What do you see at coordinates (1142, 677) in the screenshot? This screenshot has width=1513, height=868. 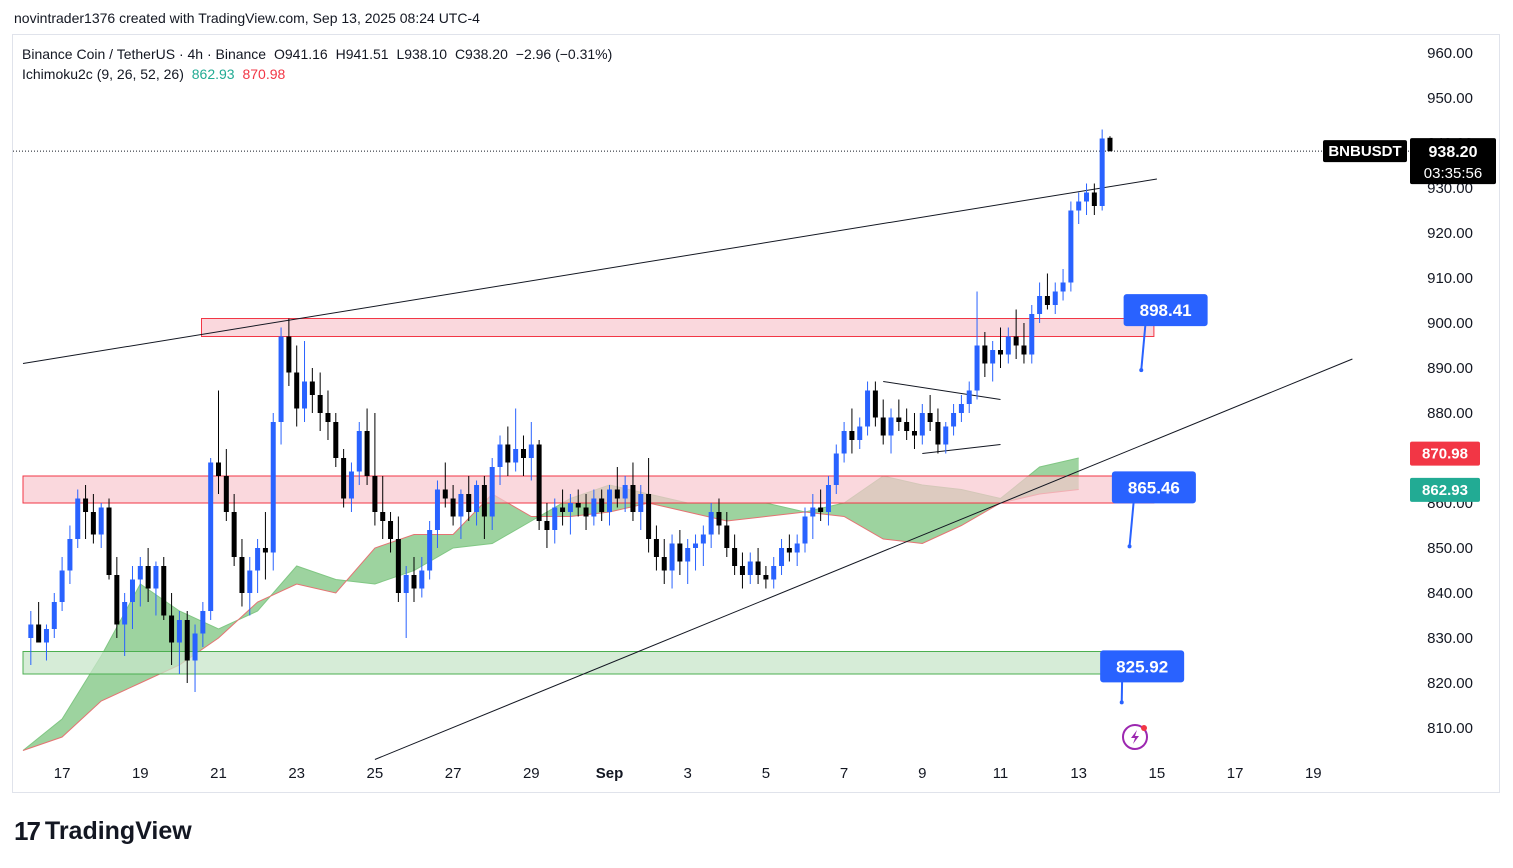 I see `price-callout: 825.92` at bounding box center [1142, 677].